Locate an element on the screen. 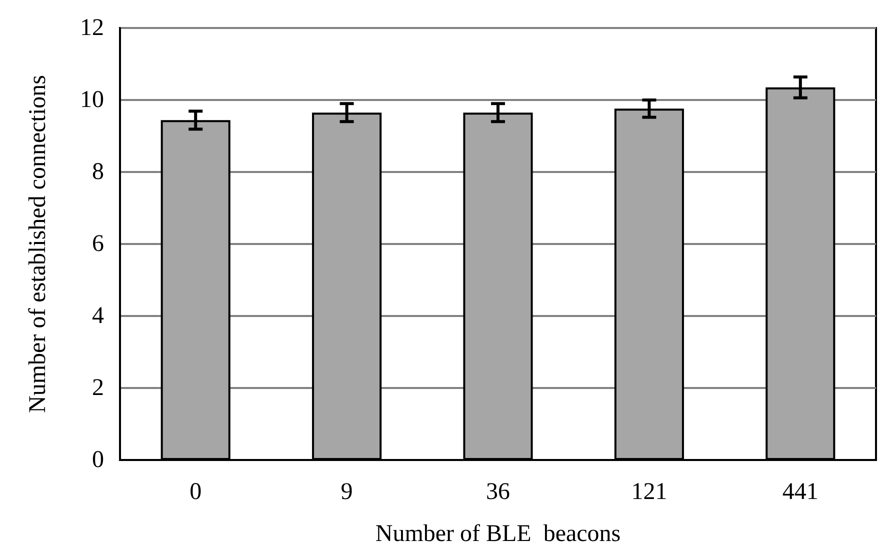 Image resolution: width=884 pixels, height=560 pixels. y-tick-label: 6 is located at coordinates (98, 244).